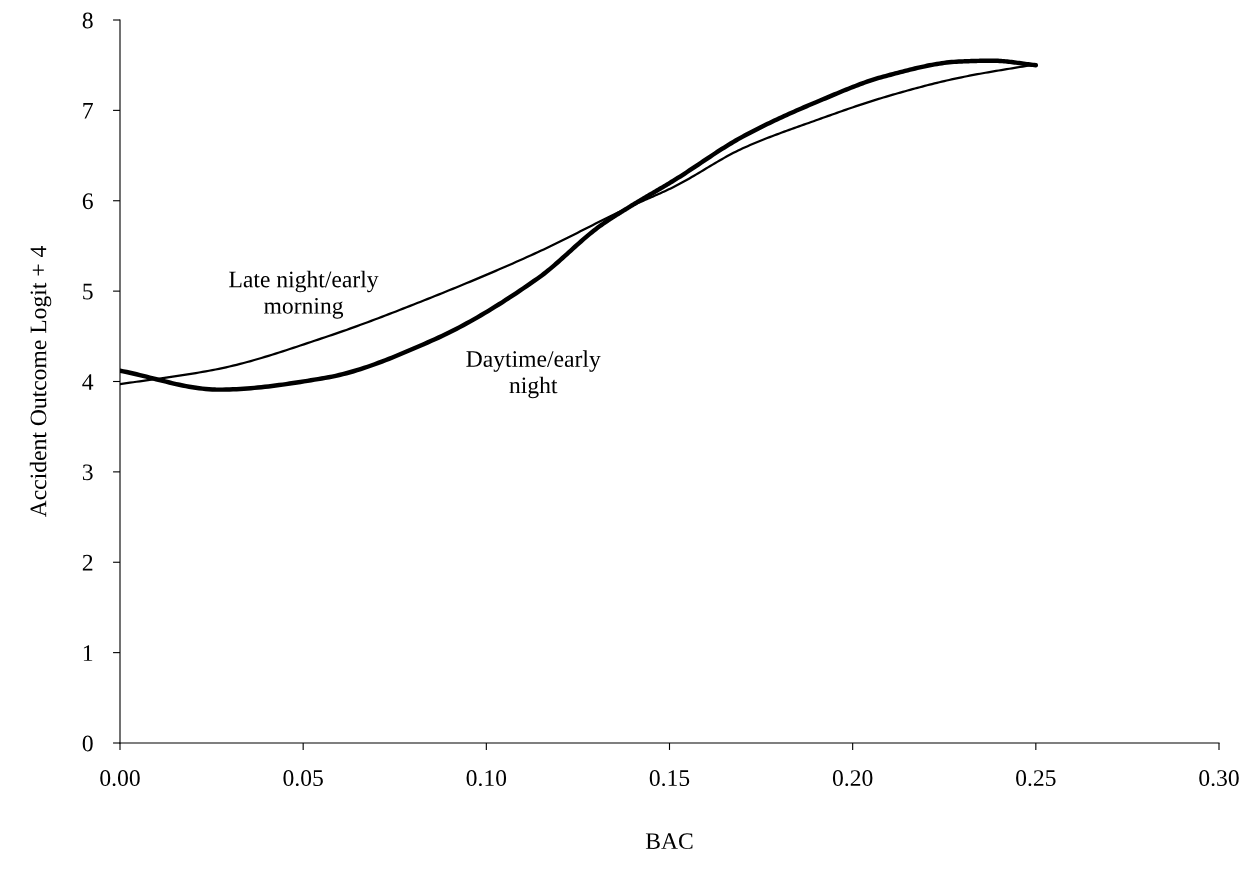 The height and width of the screenshot is (874, 1258). I want to click on y-tick-label: 3, so click(87, 472).